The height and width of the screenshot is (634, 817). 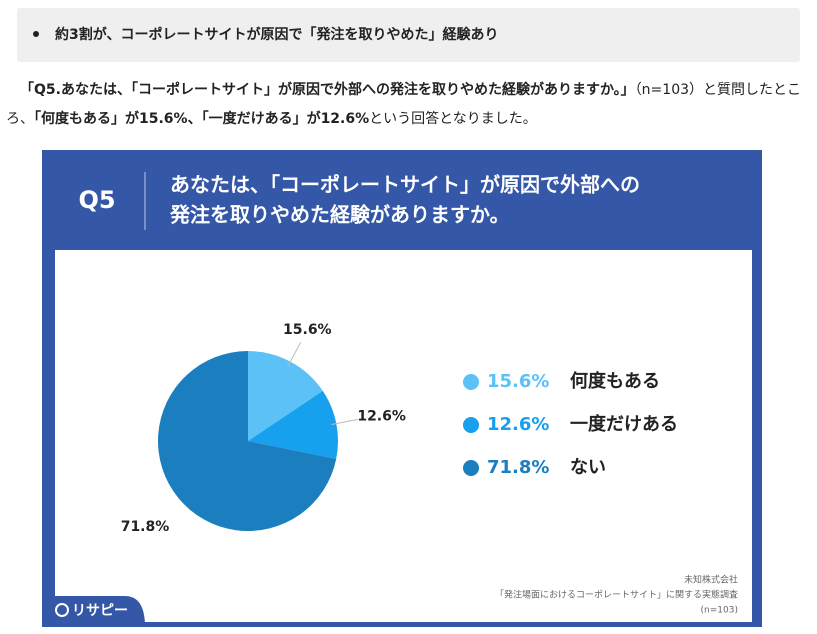 What do you see at coordinates (202, 119) in the screenshot?
I see `paragraph-segment: 「何度もある」が15.6%、「一度だけある」が12.6%` at bounding box center [202, 119].